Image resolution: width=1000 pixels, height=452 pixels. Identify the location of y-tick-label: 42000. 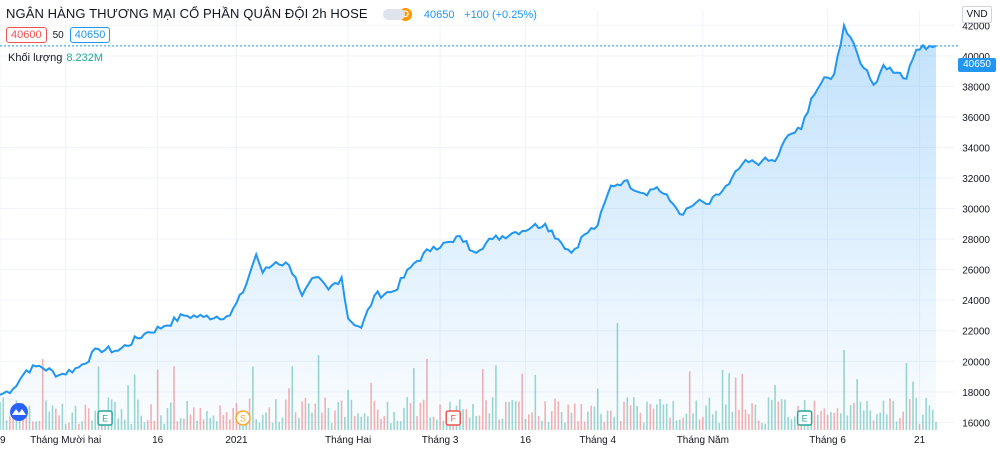
(976, 26).